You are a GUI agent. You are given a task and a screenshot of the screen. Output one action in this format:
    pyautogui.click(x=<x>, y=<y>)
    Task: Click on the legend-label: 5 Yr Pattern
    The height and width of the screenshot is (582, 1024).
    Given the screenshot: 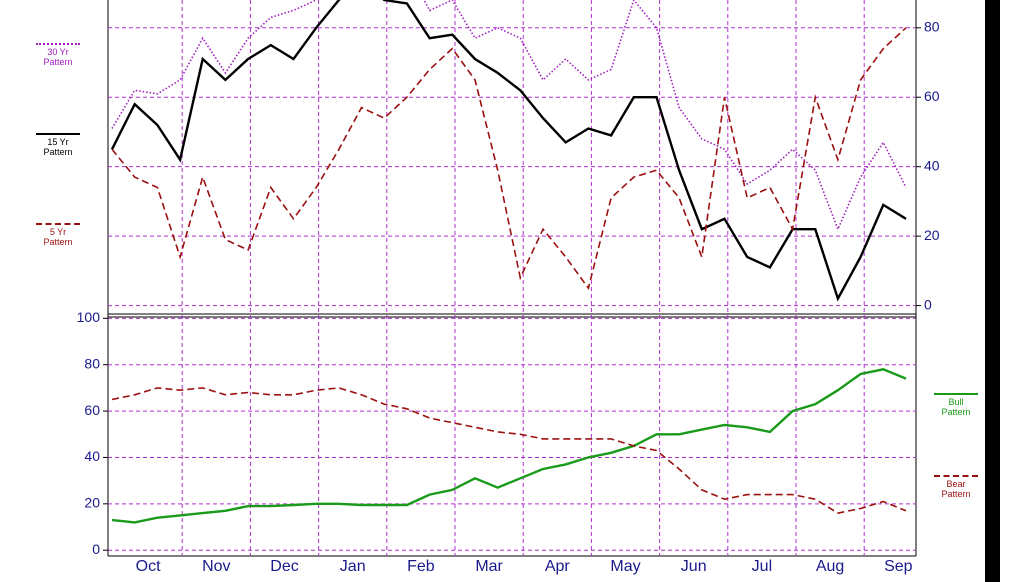 What is the action you would take?
    pyautogui.click(x=58, y=237)
    